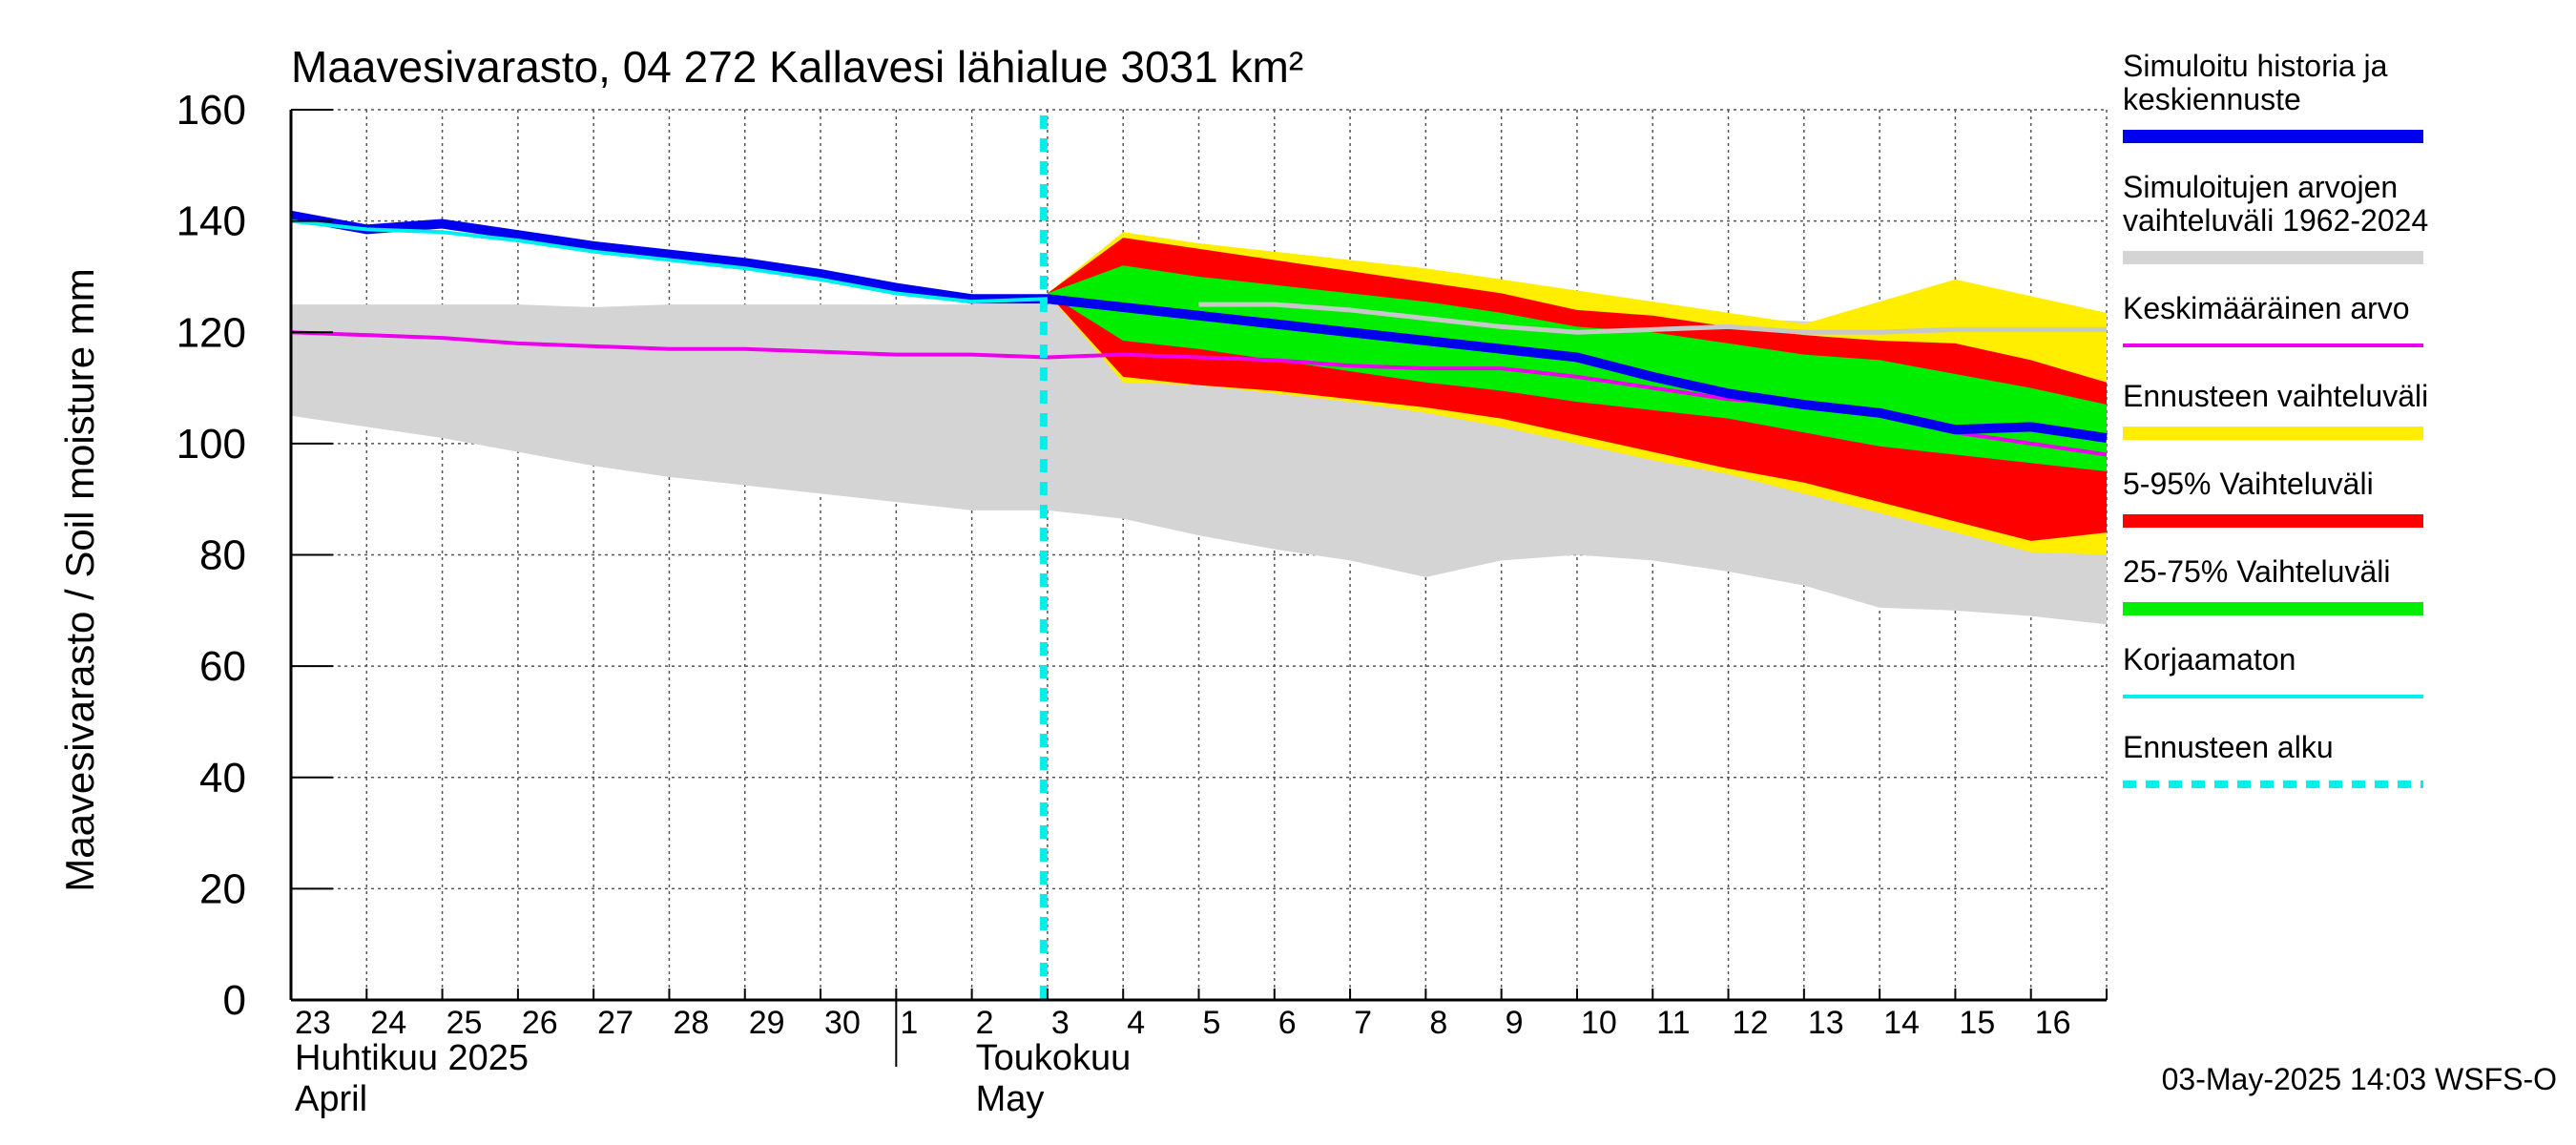 The image size is (2576, 1145). Describe the element at coordinates (2266, 308) in the screenshot. I see `legend-label: Keskimääräinen arvo` at that location.